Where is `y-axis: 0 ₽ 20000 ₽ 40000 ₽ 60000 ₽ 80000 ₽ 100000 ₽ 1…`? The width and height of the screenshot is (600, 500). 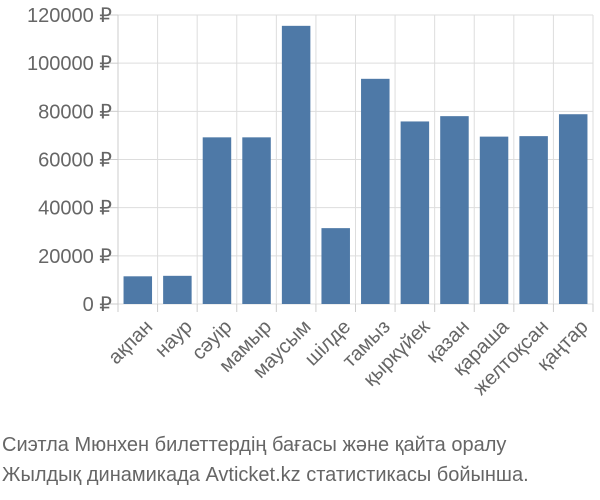 y-axis: 0 ₽ 20000 ₽ 40000 ₽ 60000 ₽ 80000 ₽ 100000 ₽ 1… is located at coordinates (73, 160).